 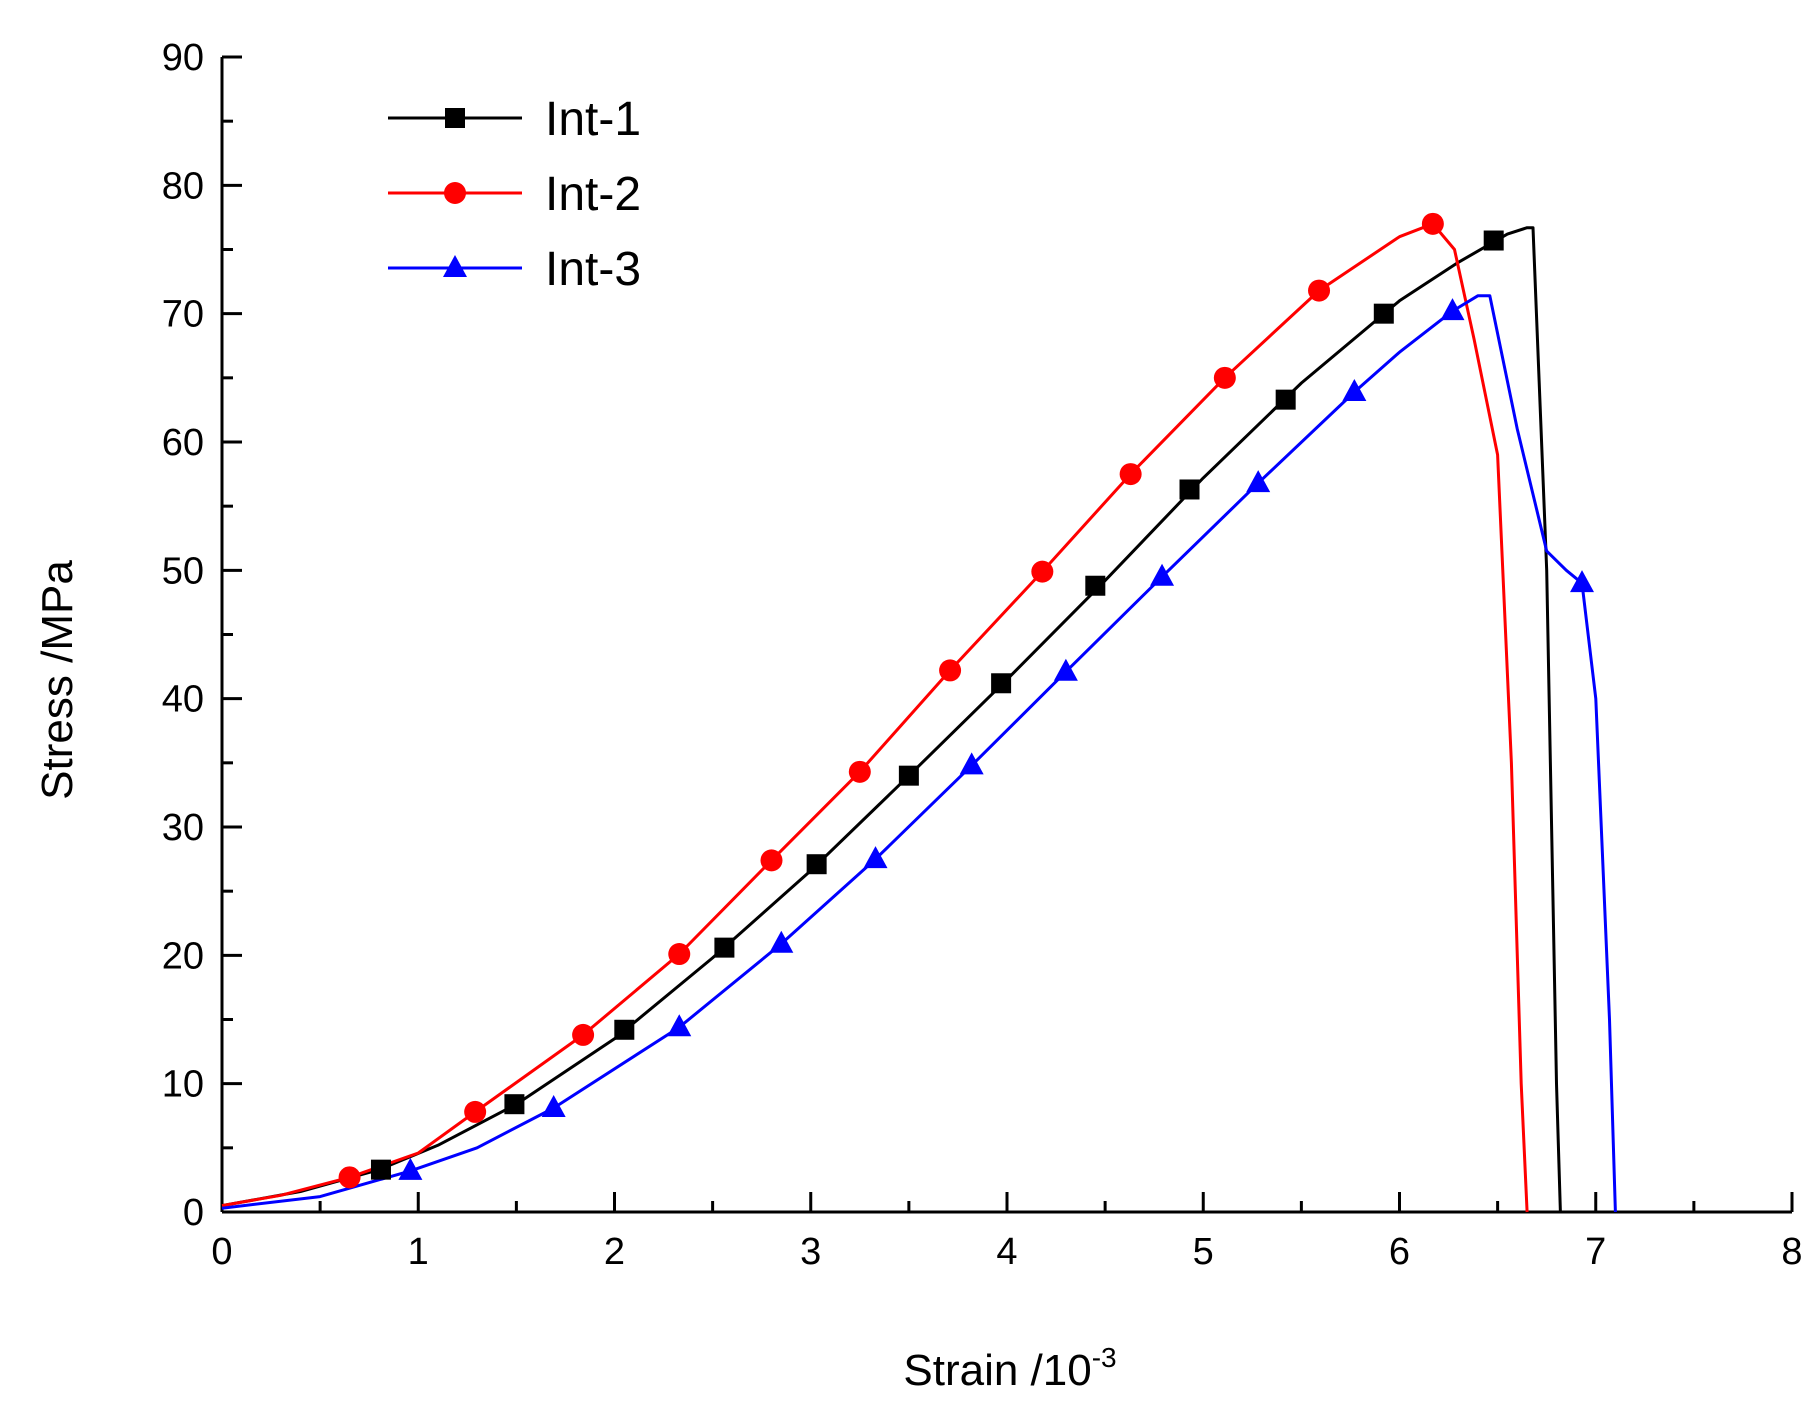 I want to click on y-tick-label: 10, so click(x=183, y=1085).